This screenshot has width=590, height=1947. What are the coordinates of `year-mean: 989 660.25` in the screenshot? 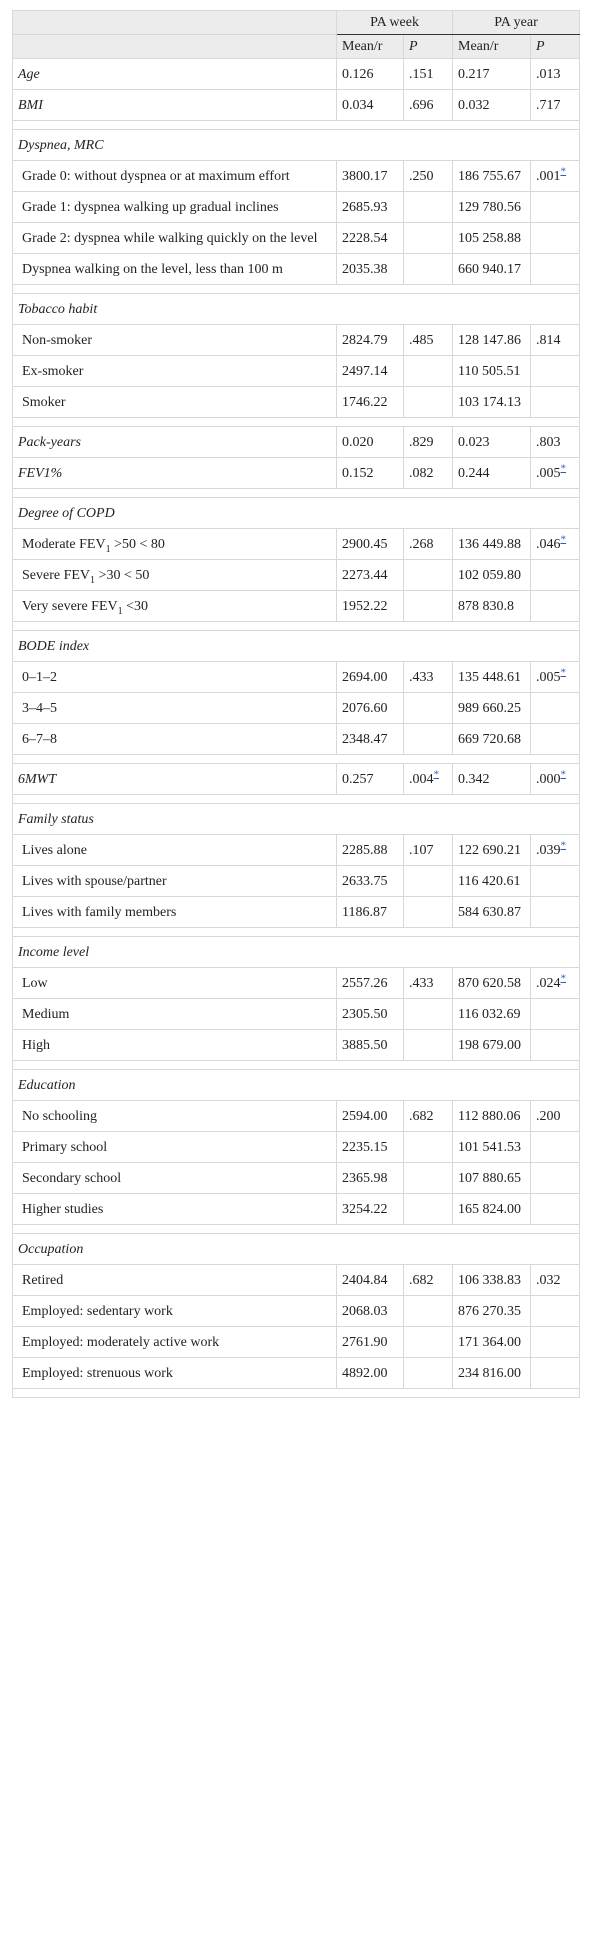 It's located at (492, 708).